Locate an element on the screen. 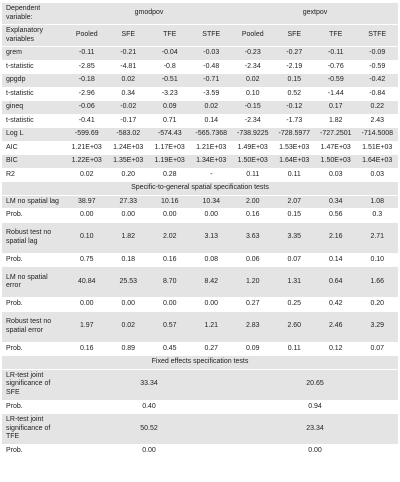  cell-value: 20.65 is located at coordinates (315, 384).